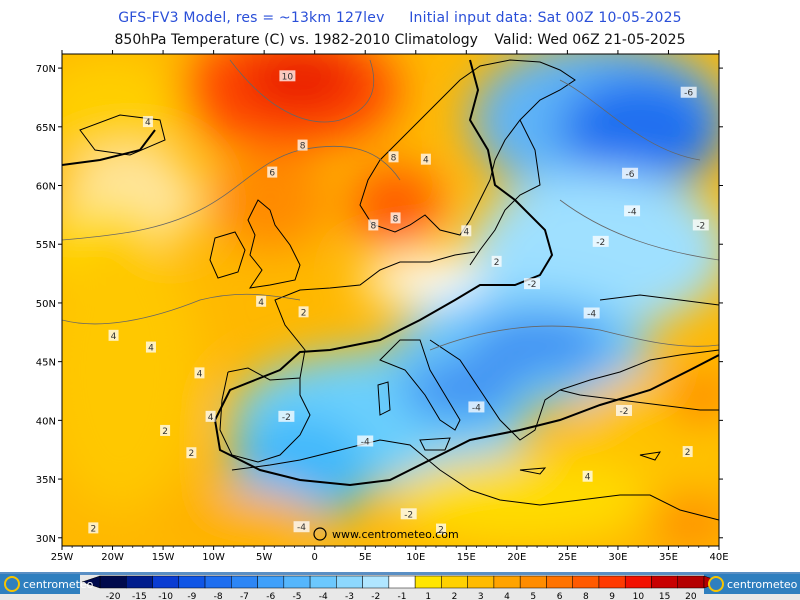 Image resolution: width=800 pixels, height=600 pixels. Describe the element at coordinates (46, 363) in the screenshot. I see `lat-label: 45N` at that location.